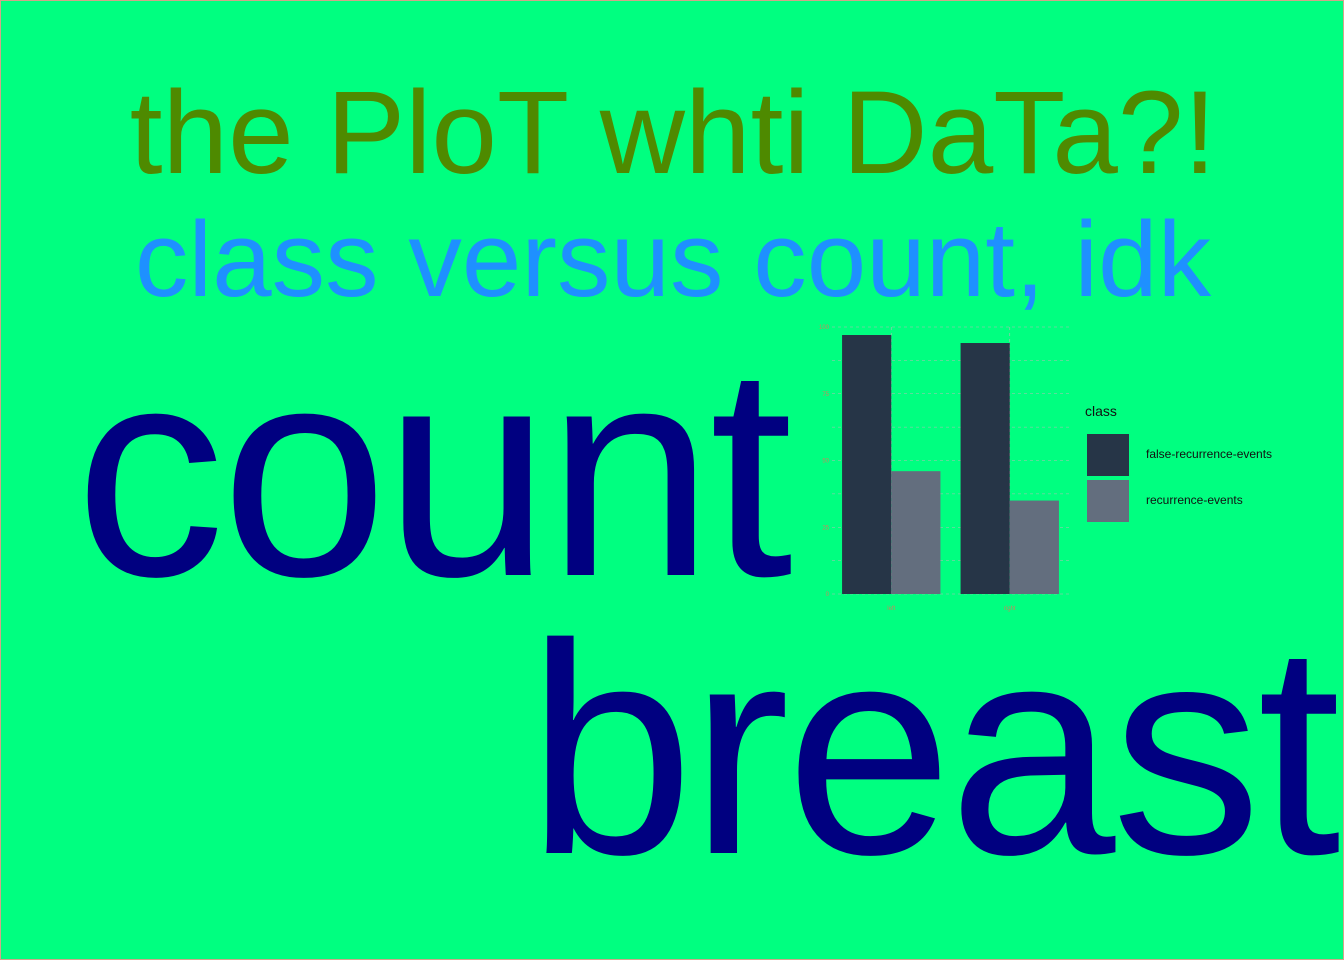 This screenshot has height=960, width=1344. Describe the element at coordinates (825, 528) in the screenshot. I see `y-tick-label: 25` at that location.